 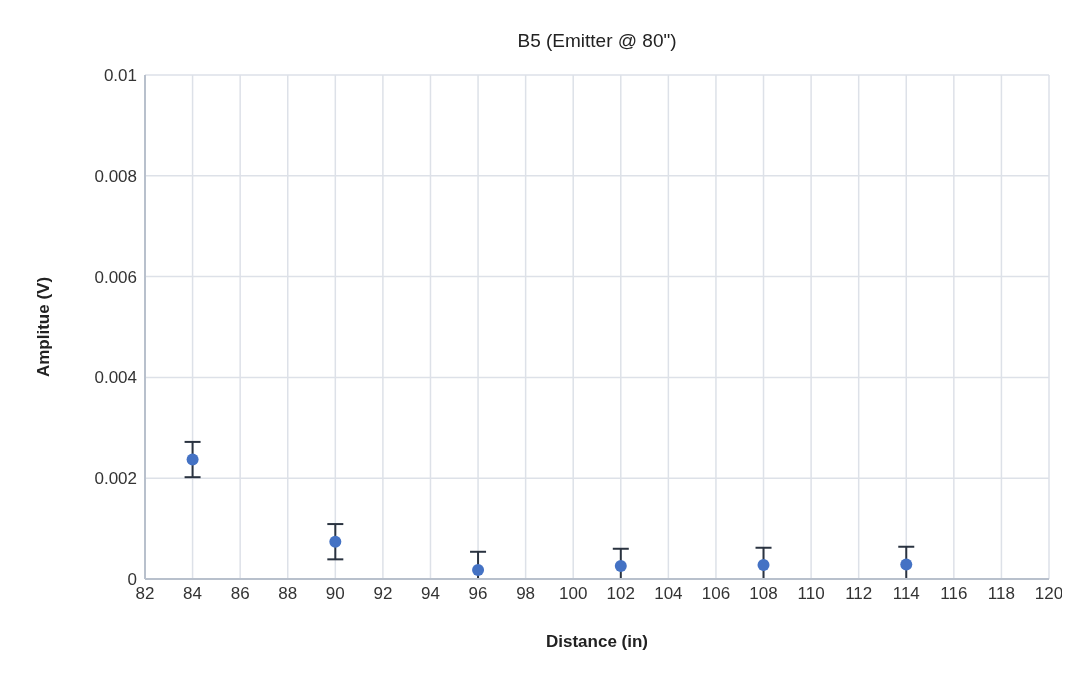 What do you see at coordinates (383, 594) in the screenshot?
I see `x-tick-label: 92` at bounding box center [383, 594].